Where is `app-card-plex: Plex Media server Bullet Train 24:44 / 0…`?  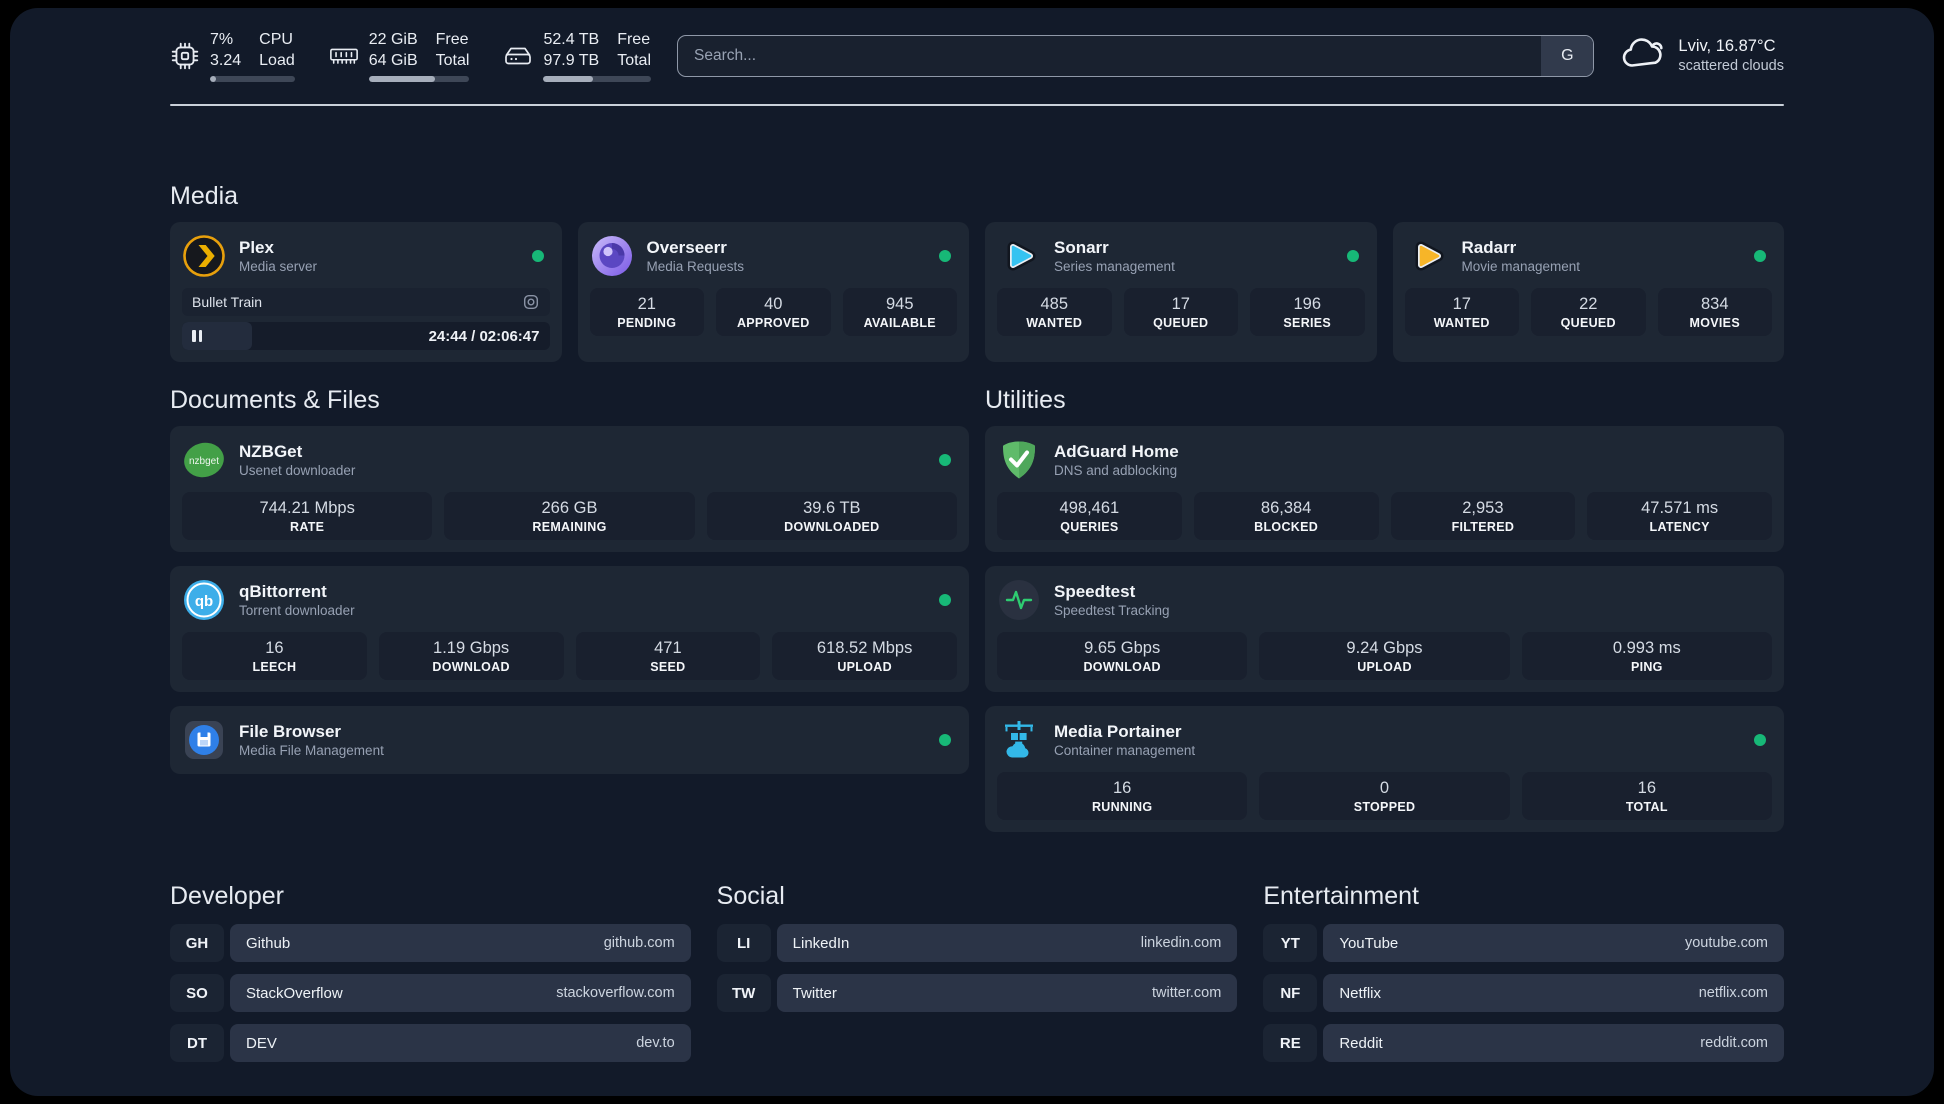 app-card-plex: Plex Media server Bullet Train 24:44 / 0… is located at coordinates (366, 292).